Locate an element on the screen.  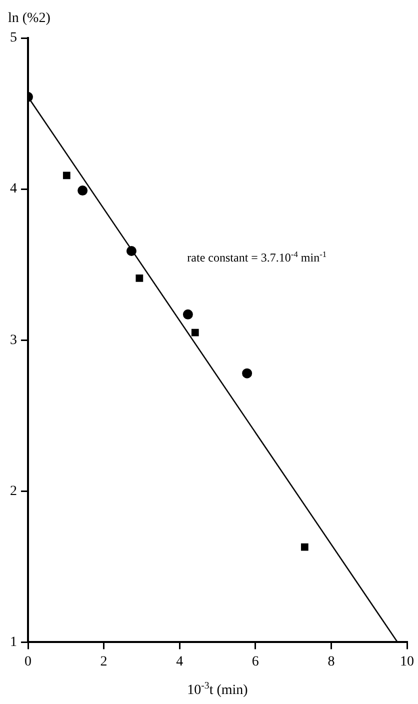
x-tick-label: 10 is located at coordinates (407, 662).